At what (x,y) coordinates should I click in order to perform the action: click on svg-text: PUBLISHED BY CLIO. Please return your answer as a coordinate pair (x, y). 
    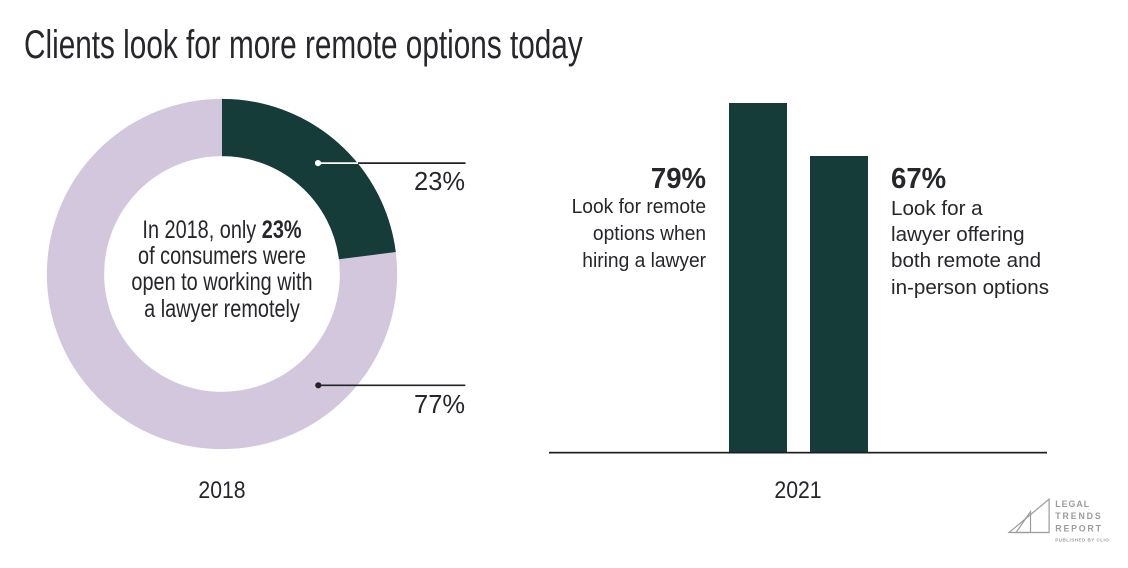
    Looking at the image, I should click on (1082, 539).